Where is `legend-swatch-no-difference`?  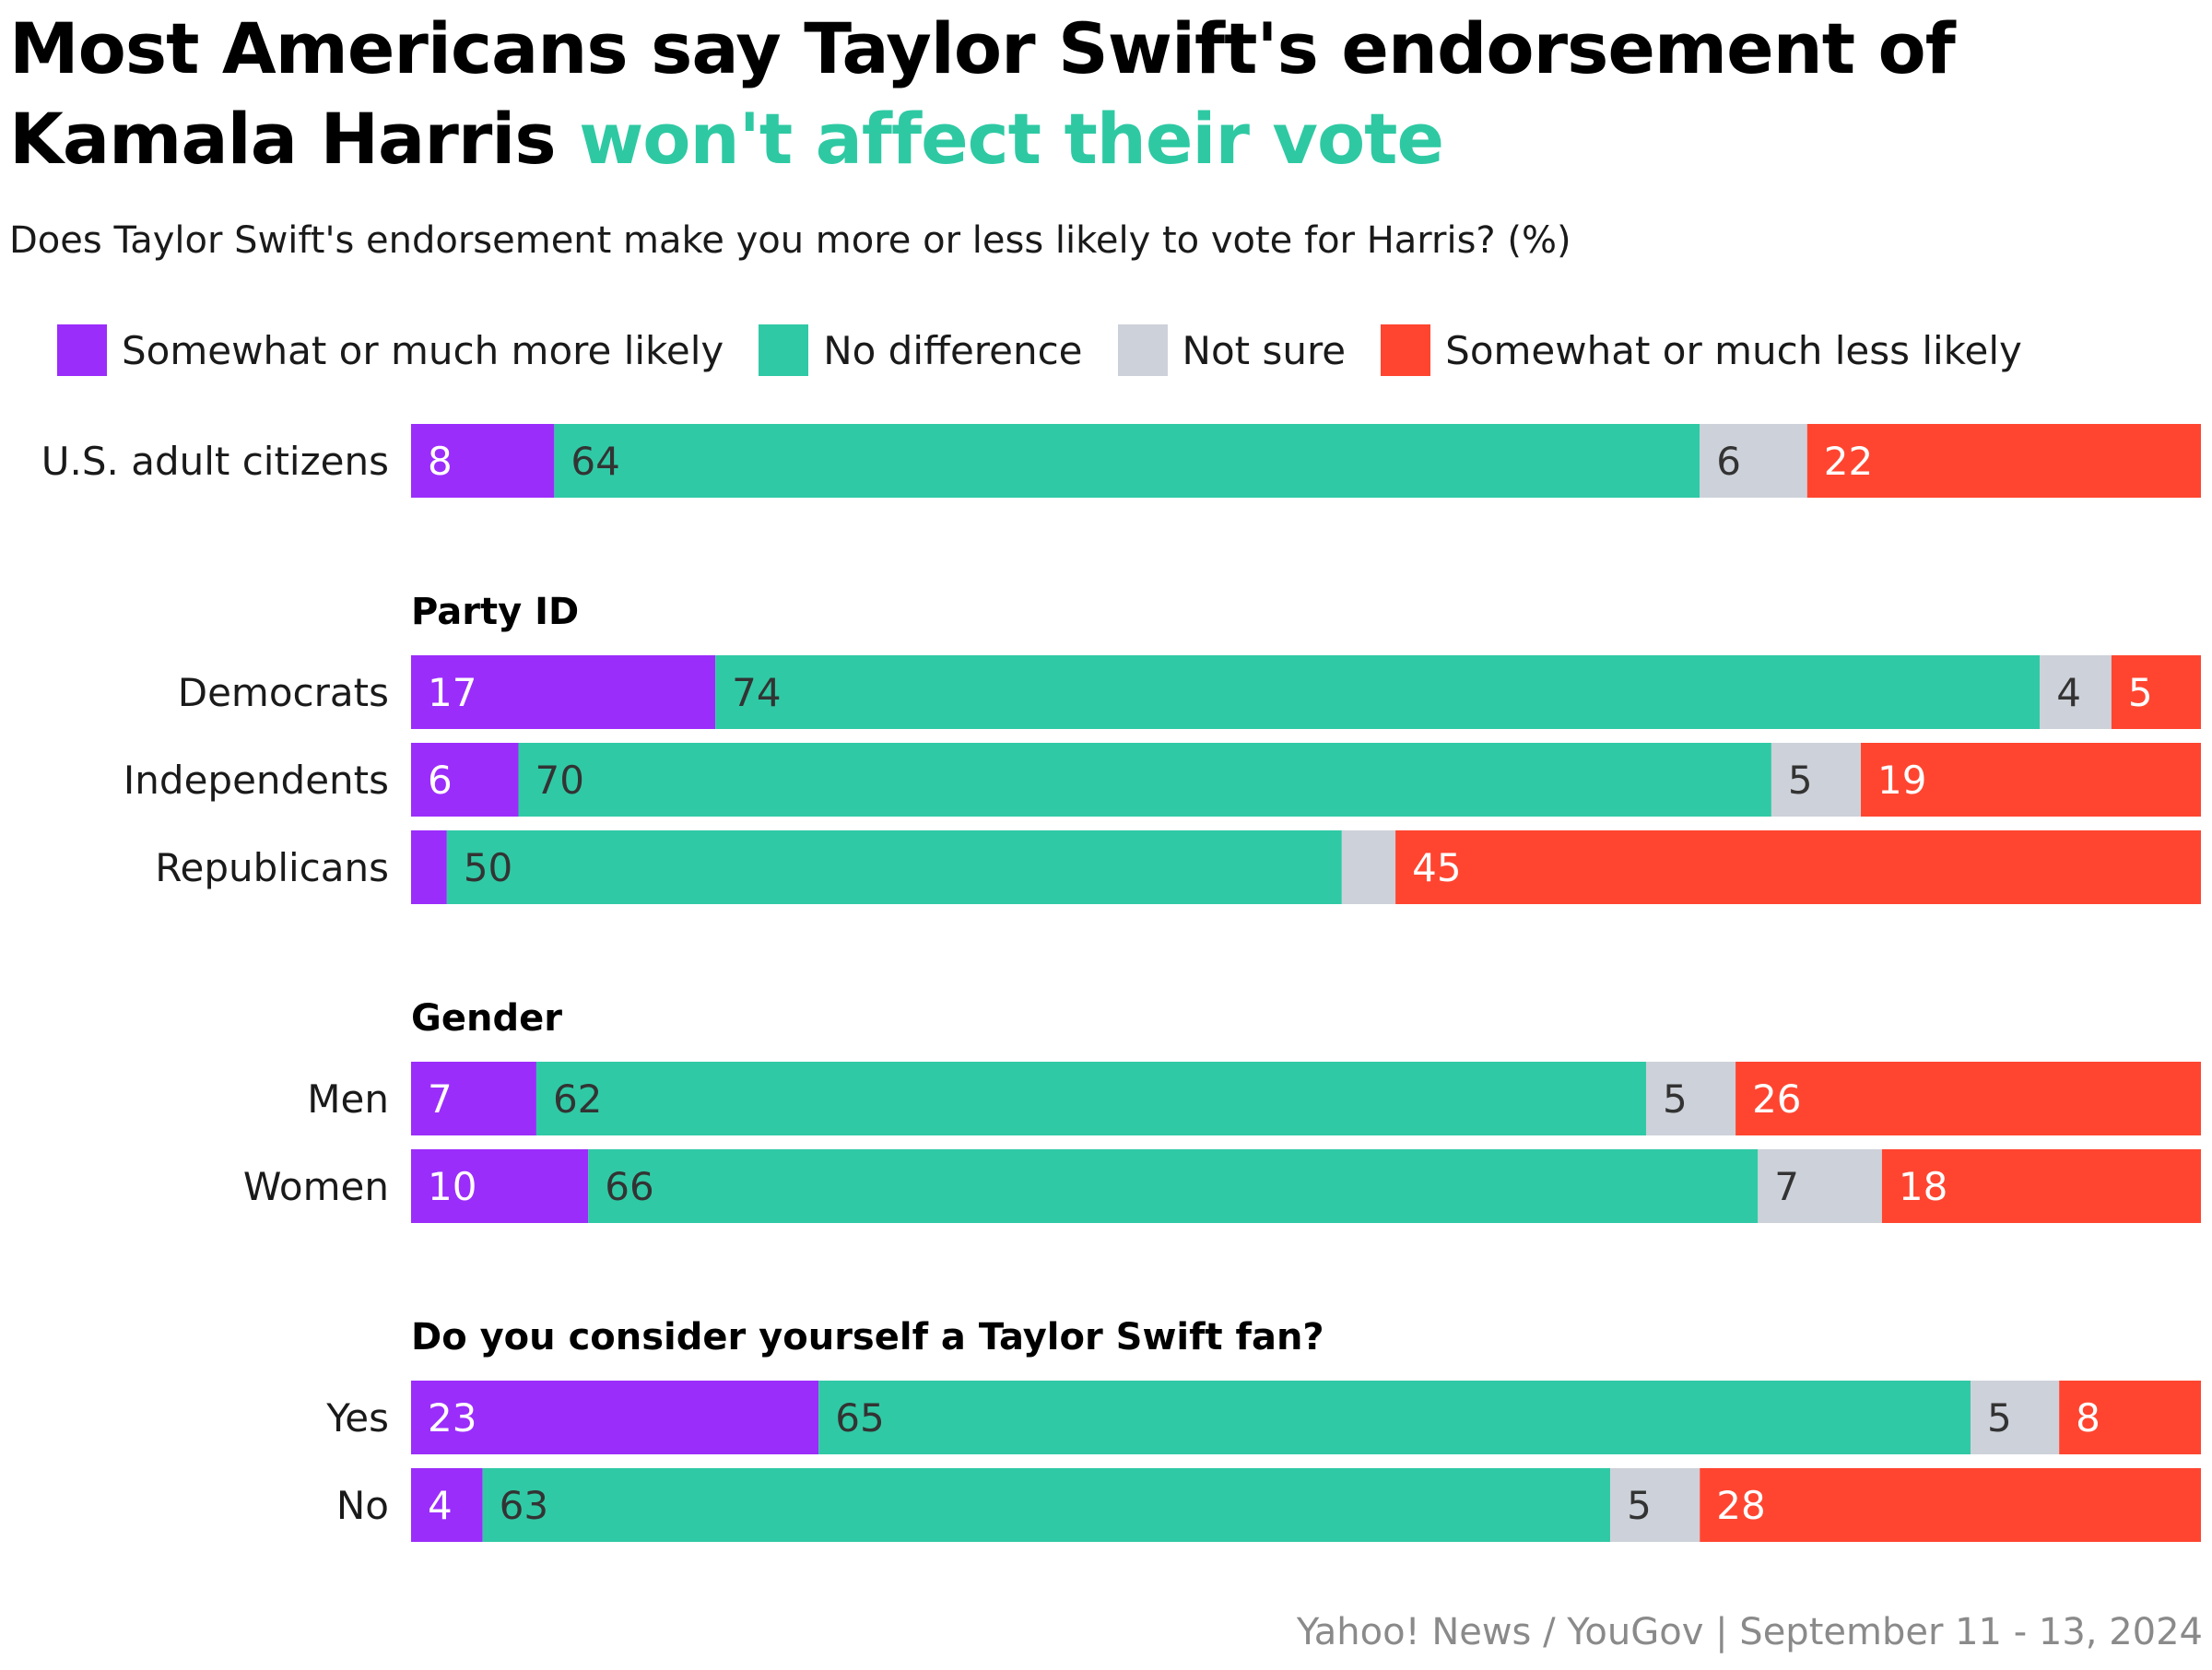
legend-swatch-no-difference is located at coordinates (784, 350).